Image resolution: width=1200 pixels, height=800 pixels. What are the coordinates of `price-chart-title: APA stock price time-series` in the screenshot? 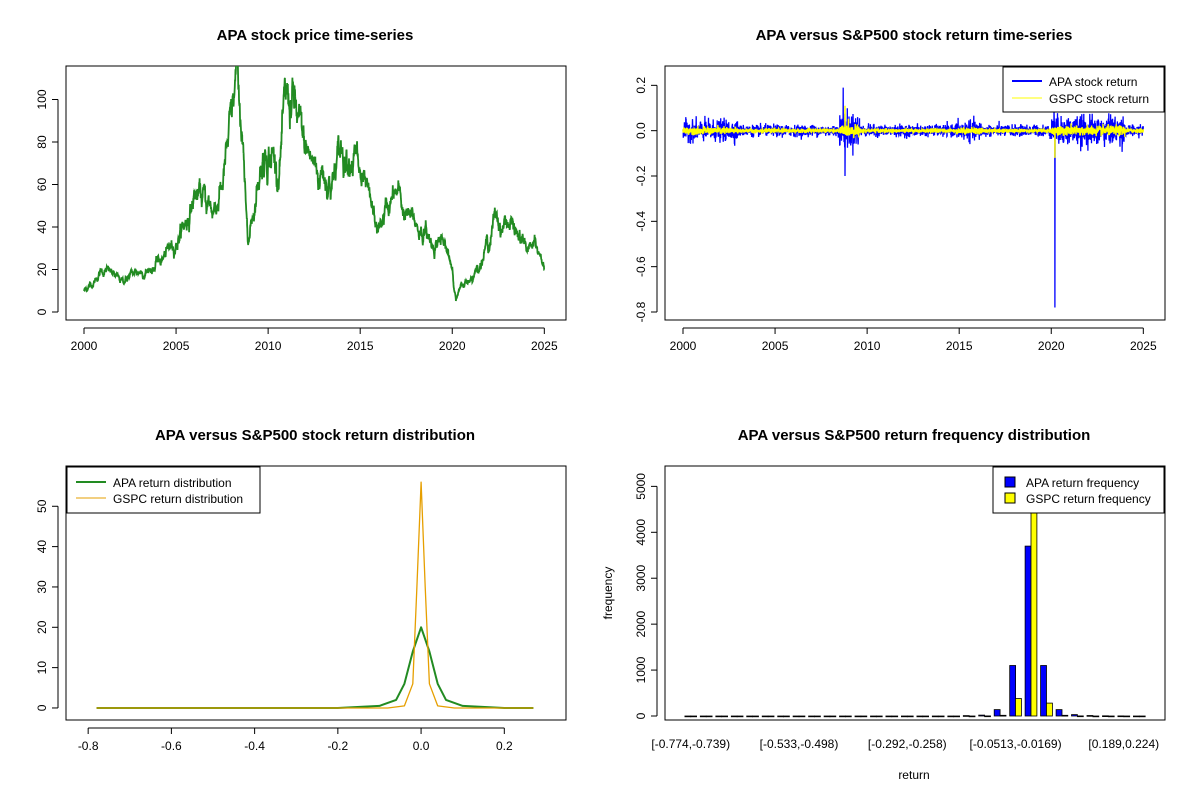 It's located at (315, 35).